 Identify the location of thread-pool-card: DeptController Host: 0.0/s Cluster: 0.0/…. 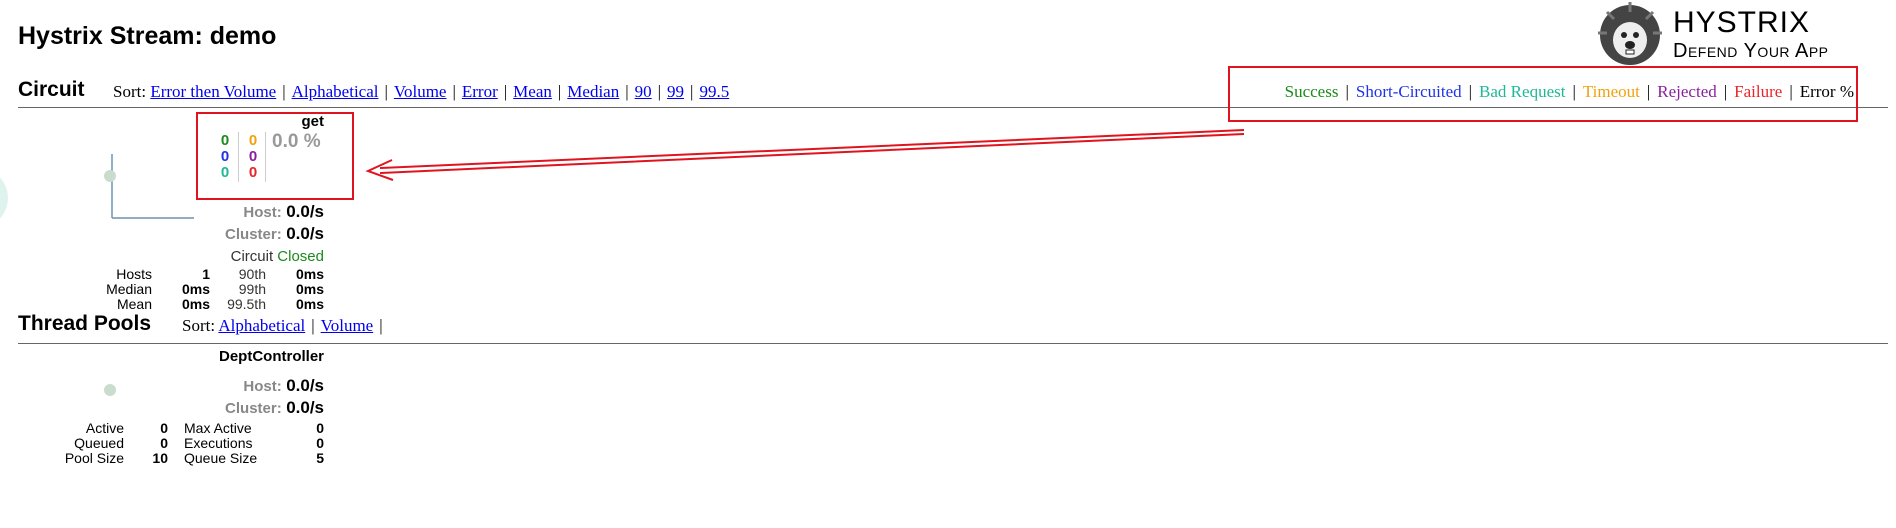
(170, 409).